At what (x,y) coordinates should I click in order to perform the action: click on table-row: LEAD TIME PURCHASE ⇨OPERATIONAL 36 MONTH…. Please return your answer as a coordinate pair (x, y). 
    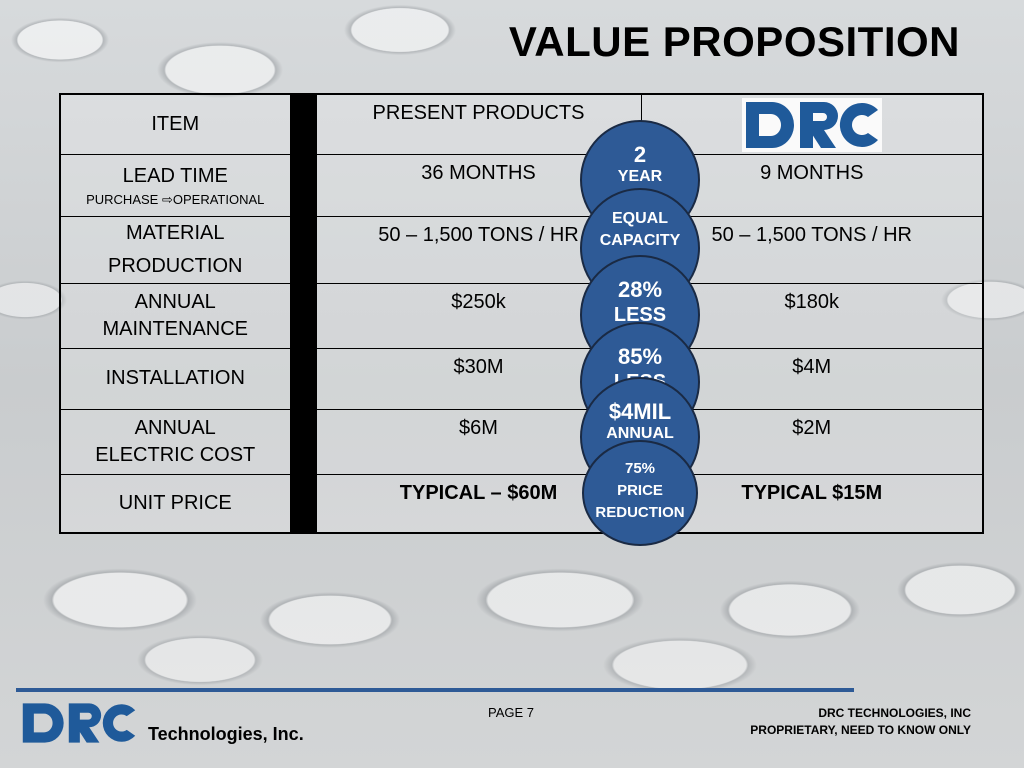
    Looking at the image, I should click on (521, 185).